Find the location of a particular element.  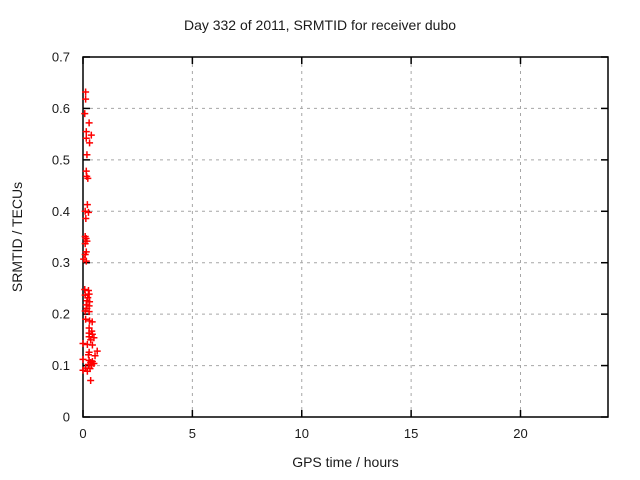

x-tick-labels: 0 5 10 15 20 is located at coordinates (303, 433).